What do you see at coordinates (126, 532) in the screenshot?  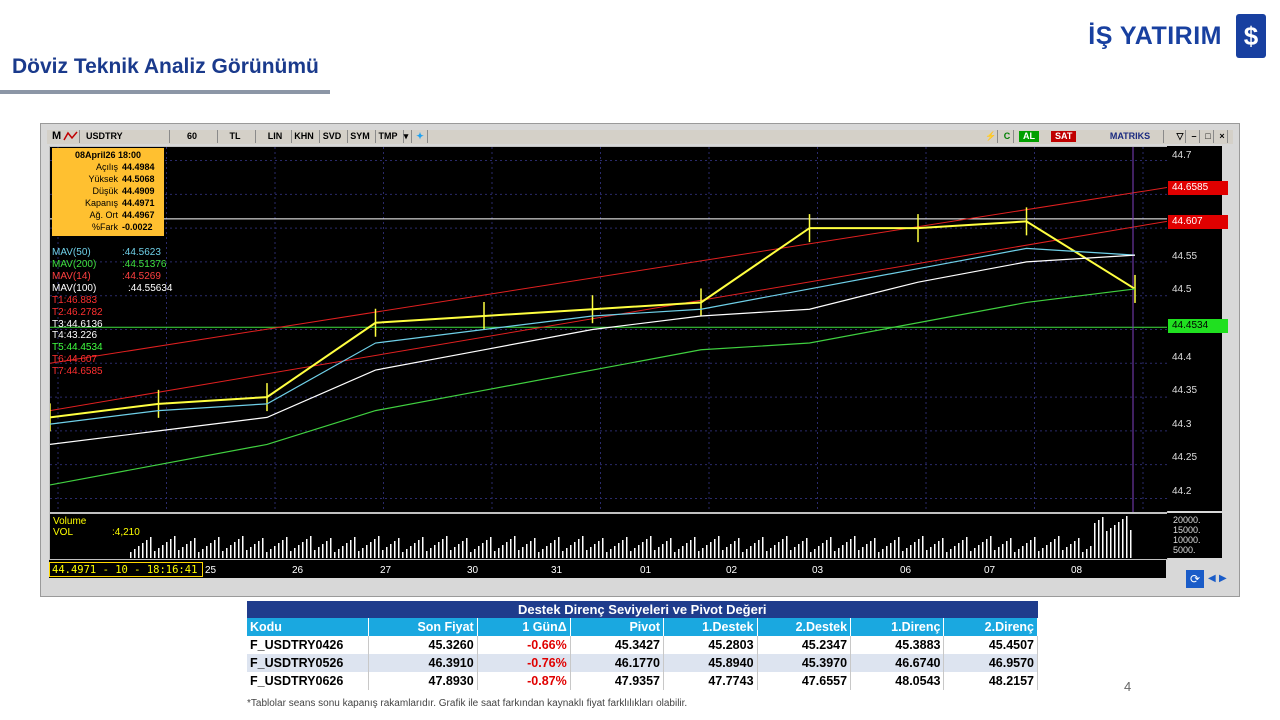 I see `volume-value: :4,210` at bounding box center [126, 532].